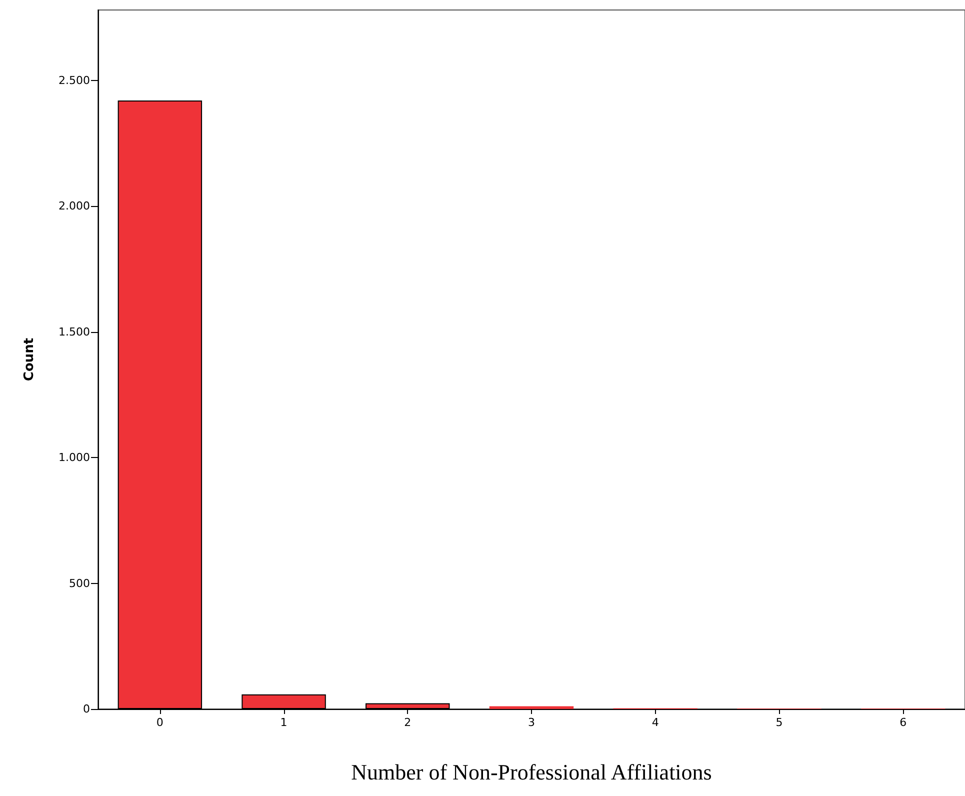 The width and height of the screenshot is (965, 796). Describe the element at coordinates (160, 722) in the screenshot. I see `x-tick-label: 0` at that location.